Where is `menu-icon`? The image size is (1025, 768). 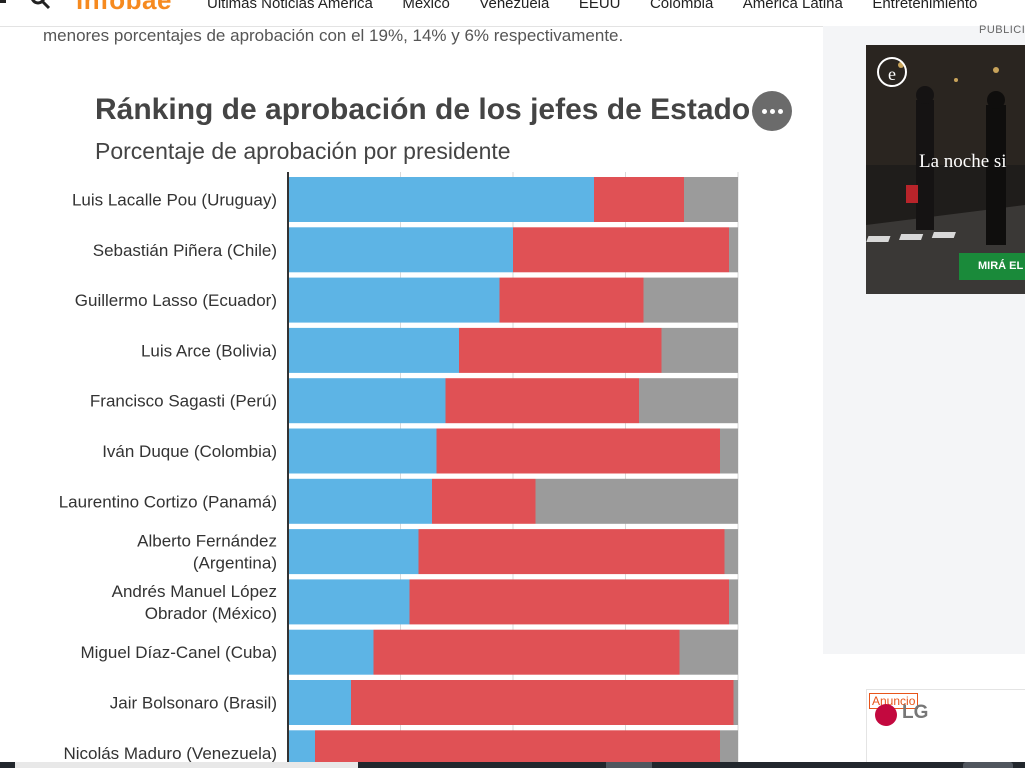 menu-icon is located at coordinates (3, 3).